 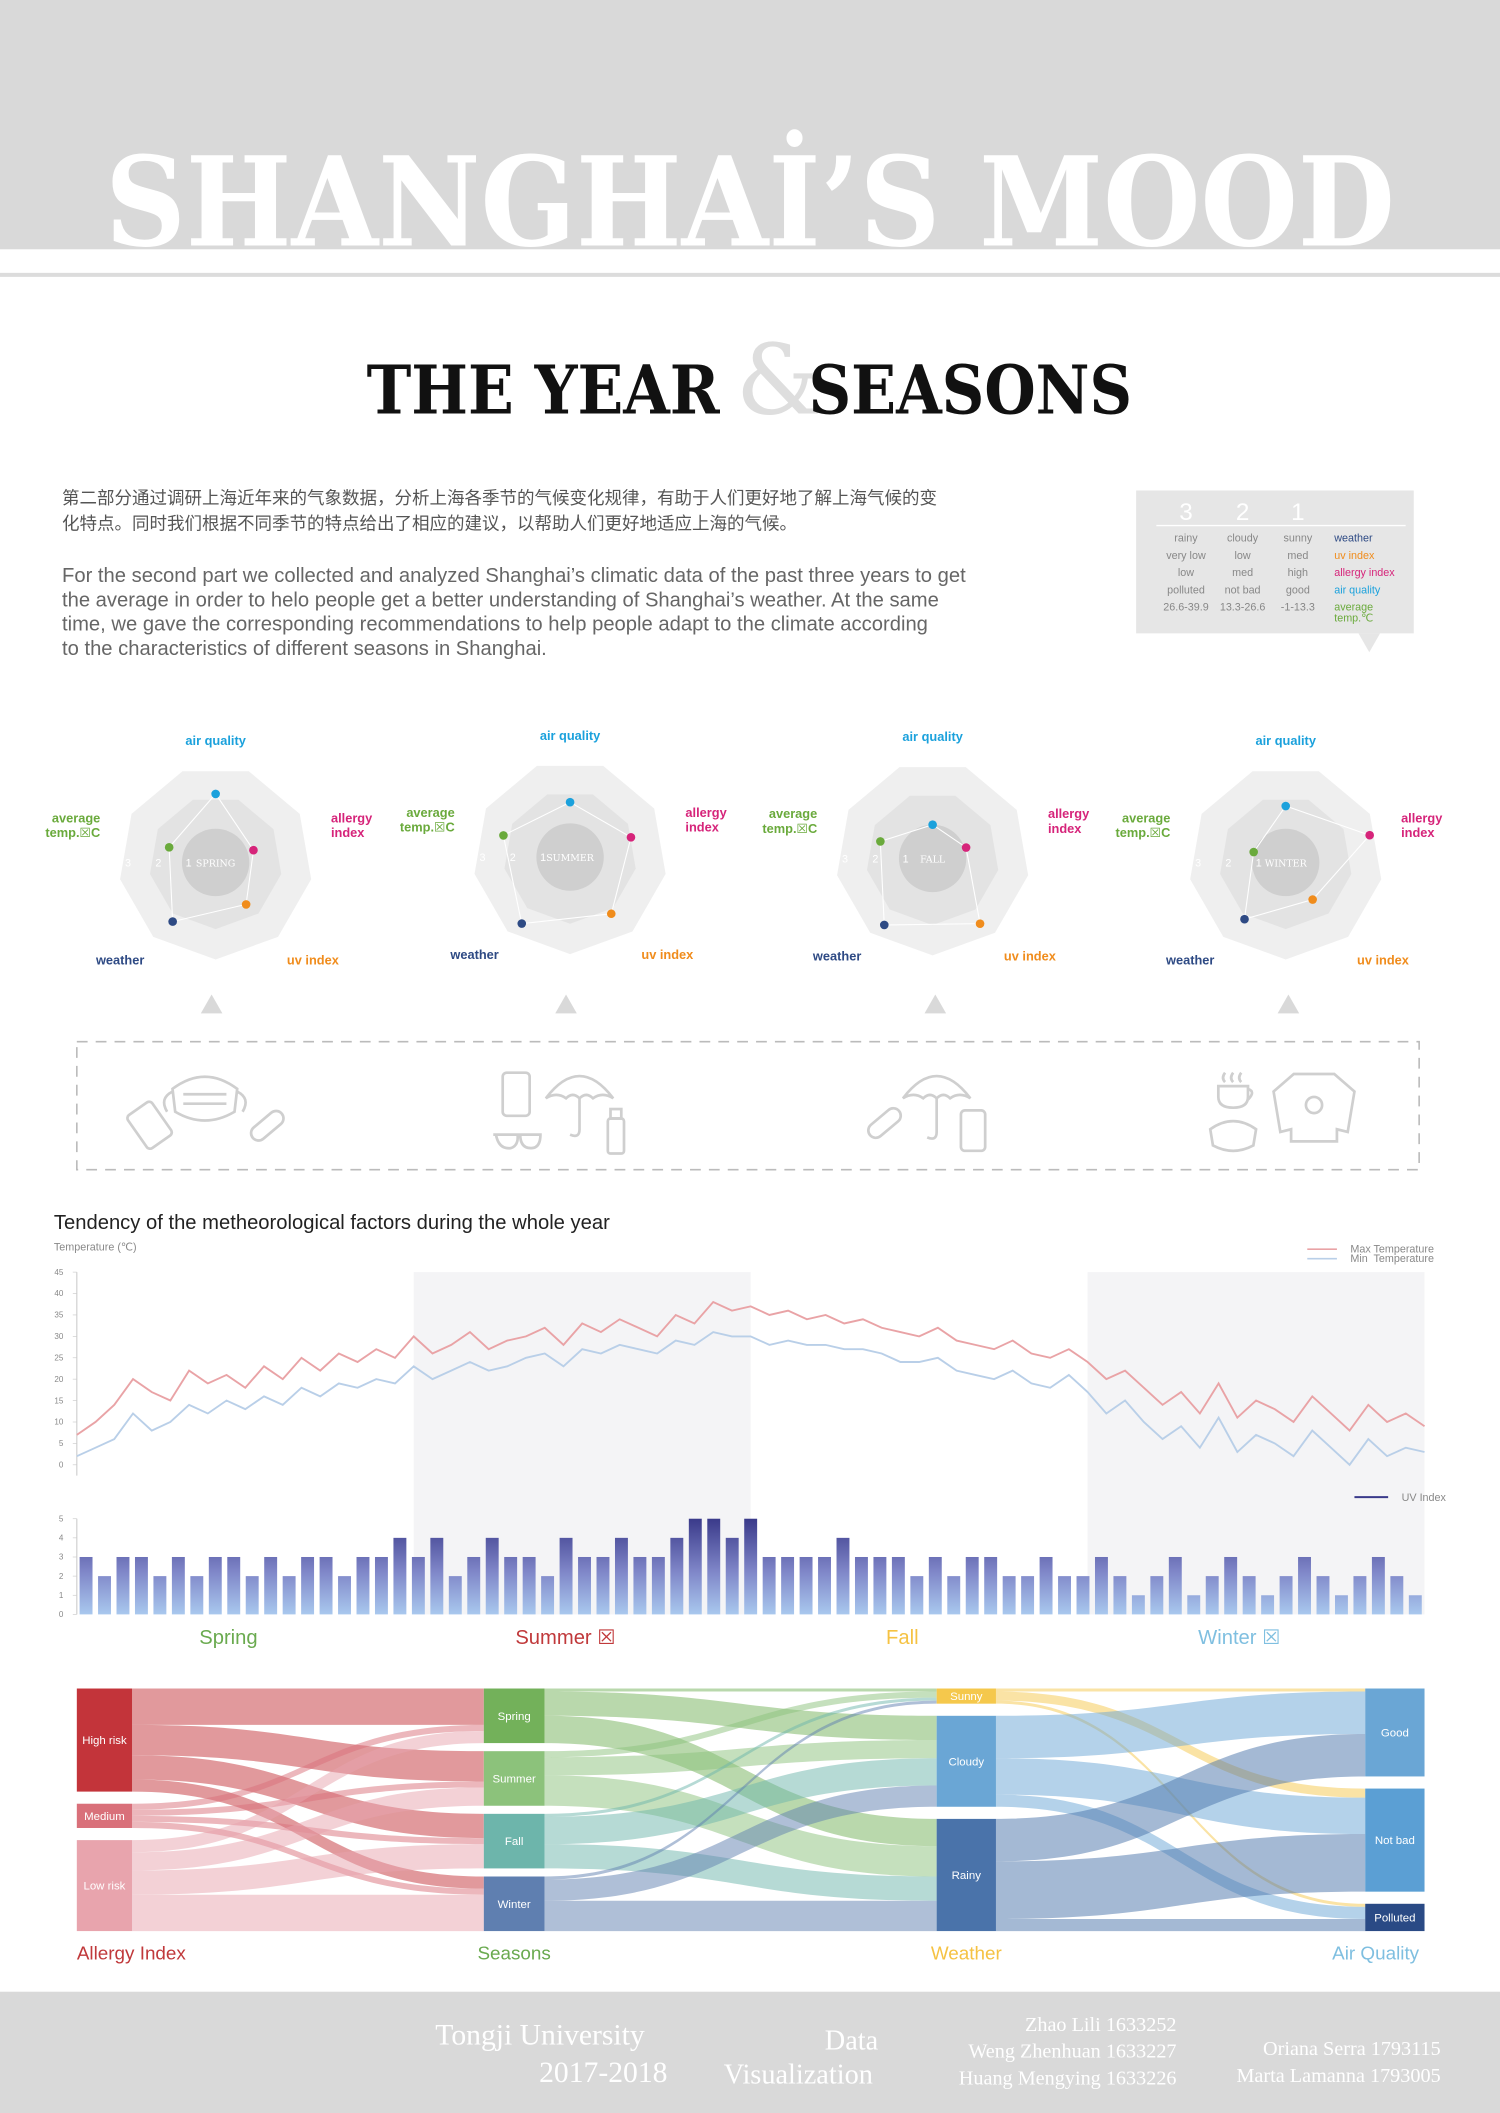 I want to click on sunglasses-icon, so click(x=517, y=1141).